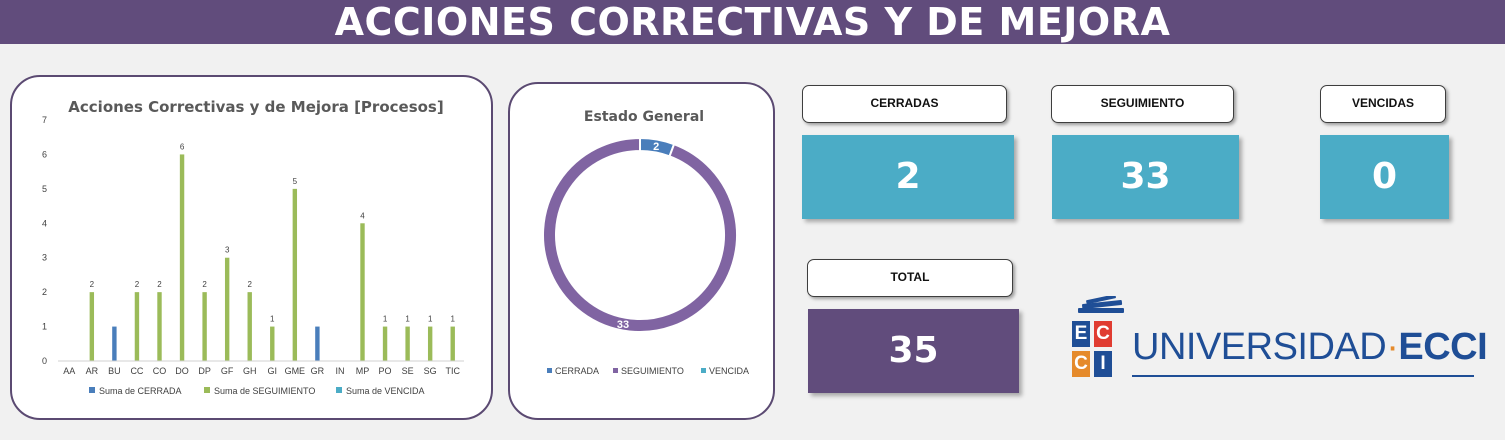  I want to click on legend-swatch-seguimiento-status, so click(615, 370).